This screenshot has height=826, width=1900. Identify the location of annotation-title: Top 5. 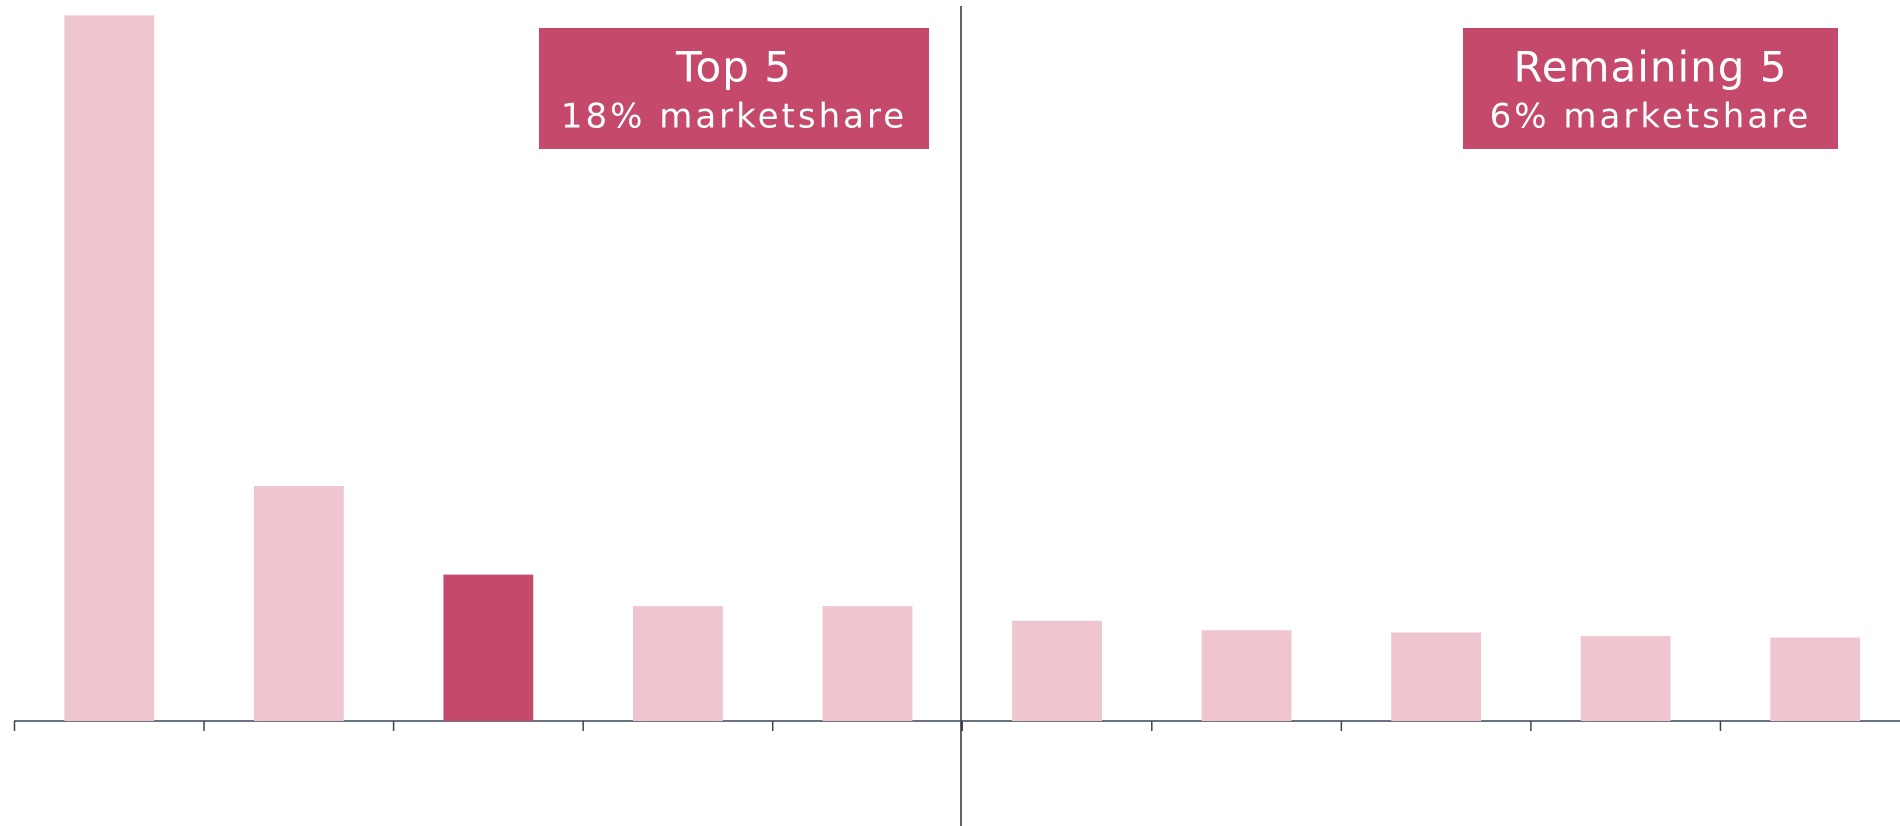
(733, 67).